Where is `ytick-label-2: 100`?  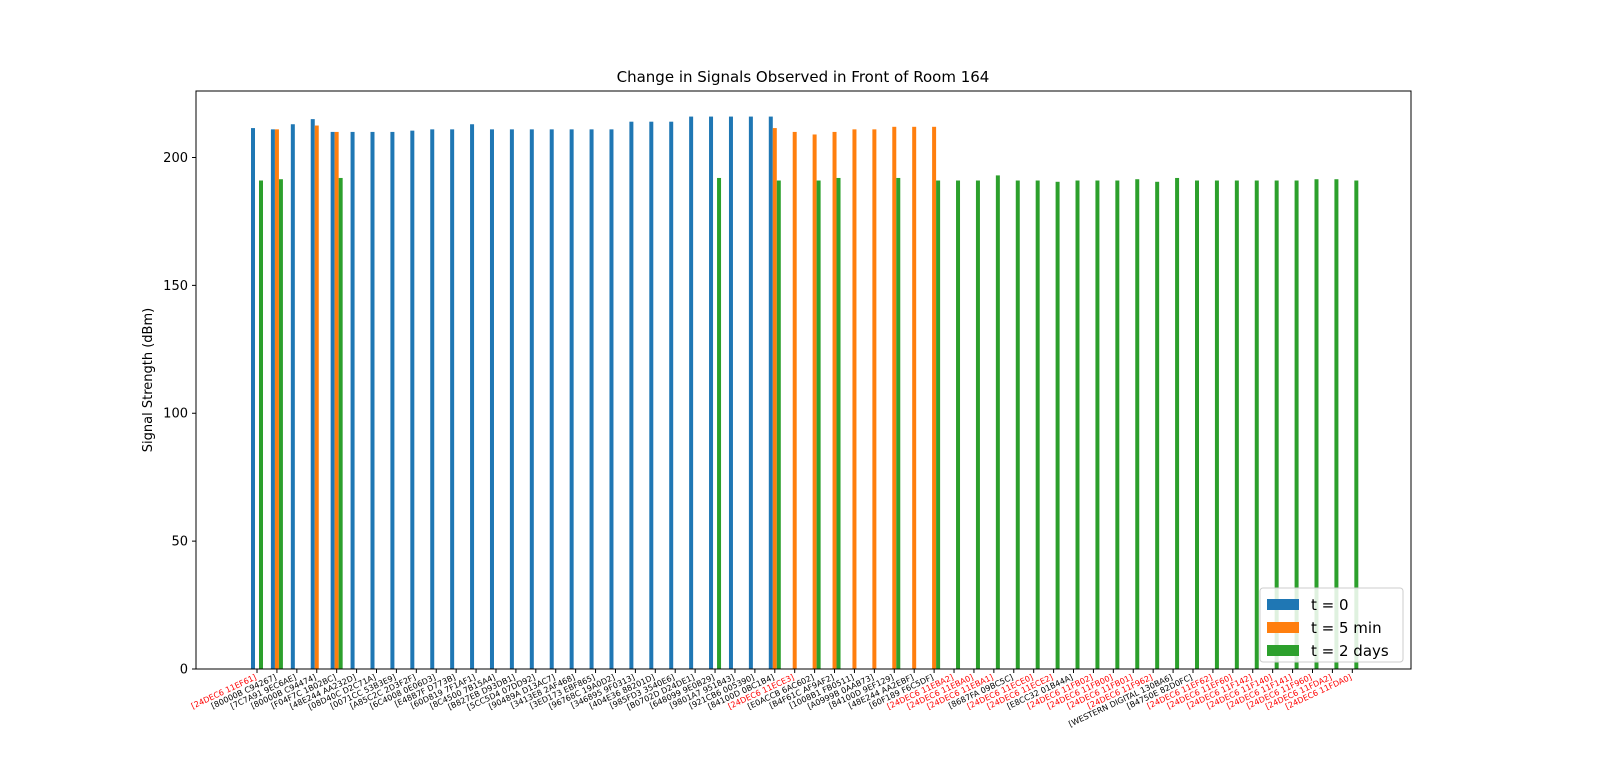 ytick-label-2: 100 is located at coordinates (175, 414).